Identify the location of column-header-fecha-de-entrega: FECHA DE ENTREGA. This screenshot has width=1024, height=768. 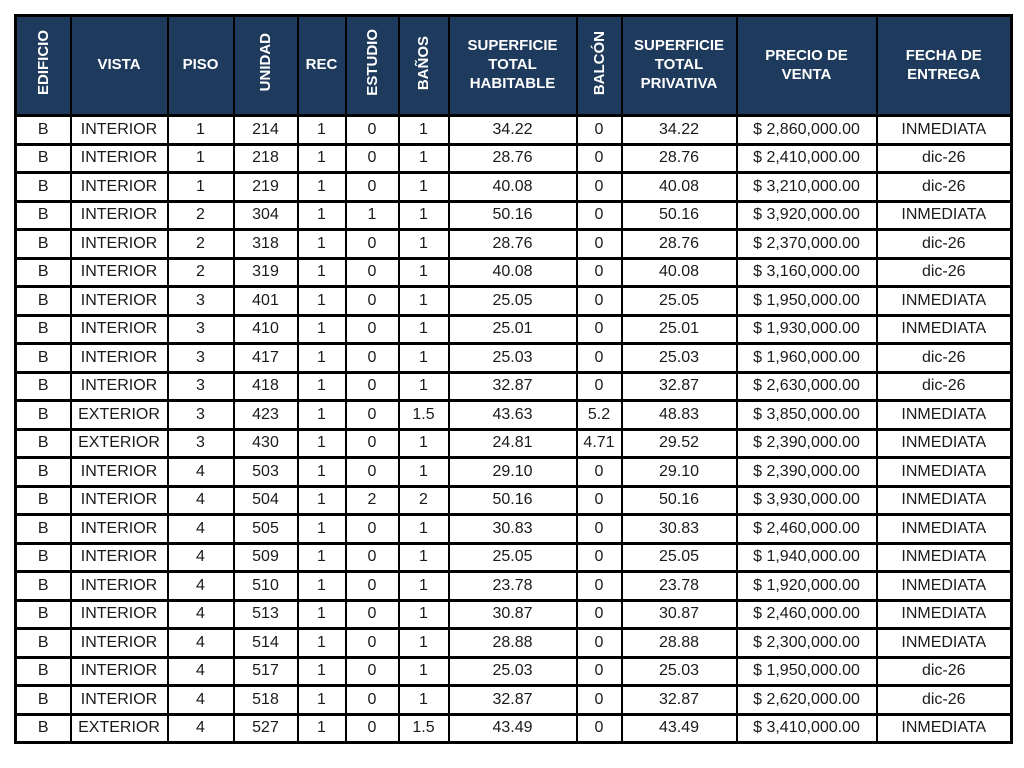
(944, 65).